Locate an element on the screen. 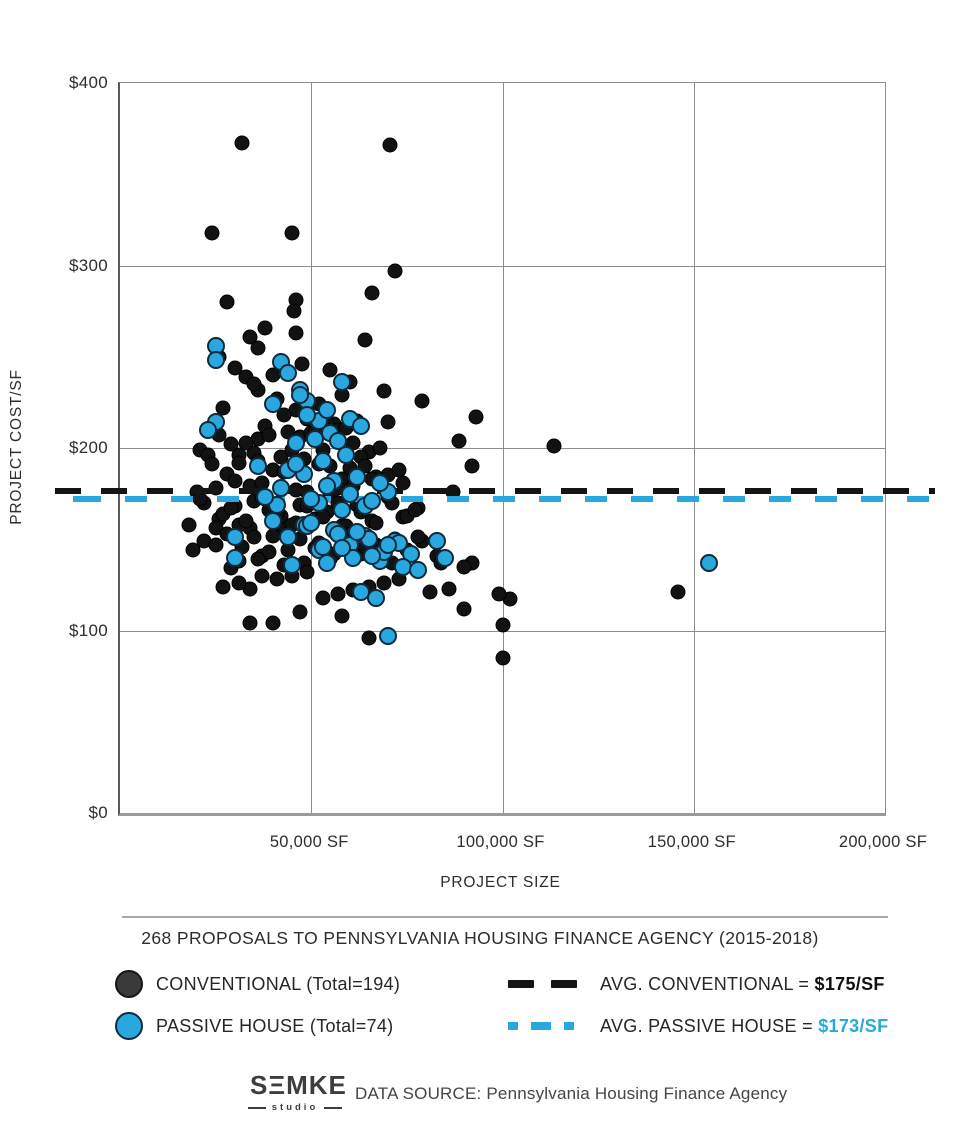  avg-conventional-label: AVG. CONVENTIONAL = $175/SF is located at coordinates (742, 984).